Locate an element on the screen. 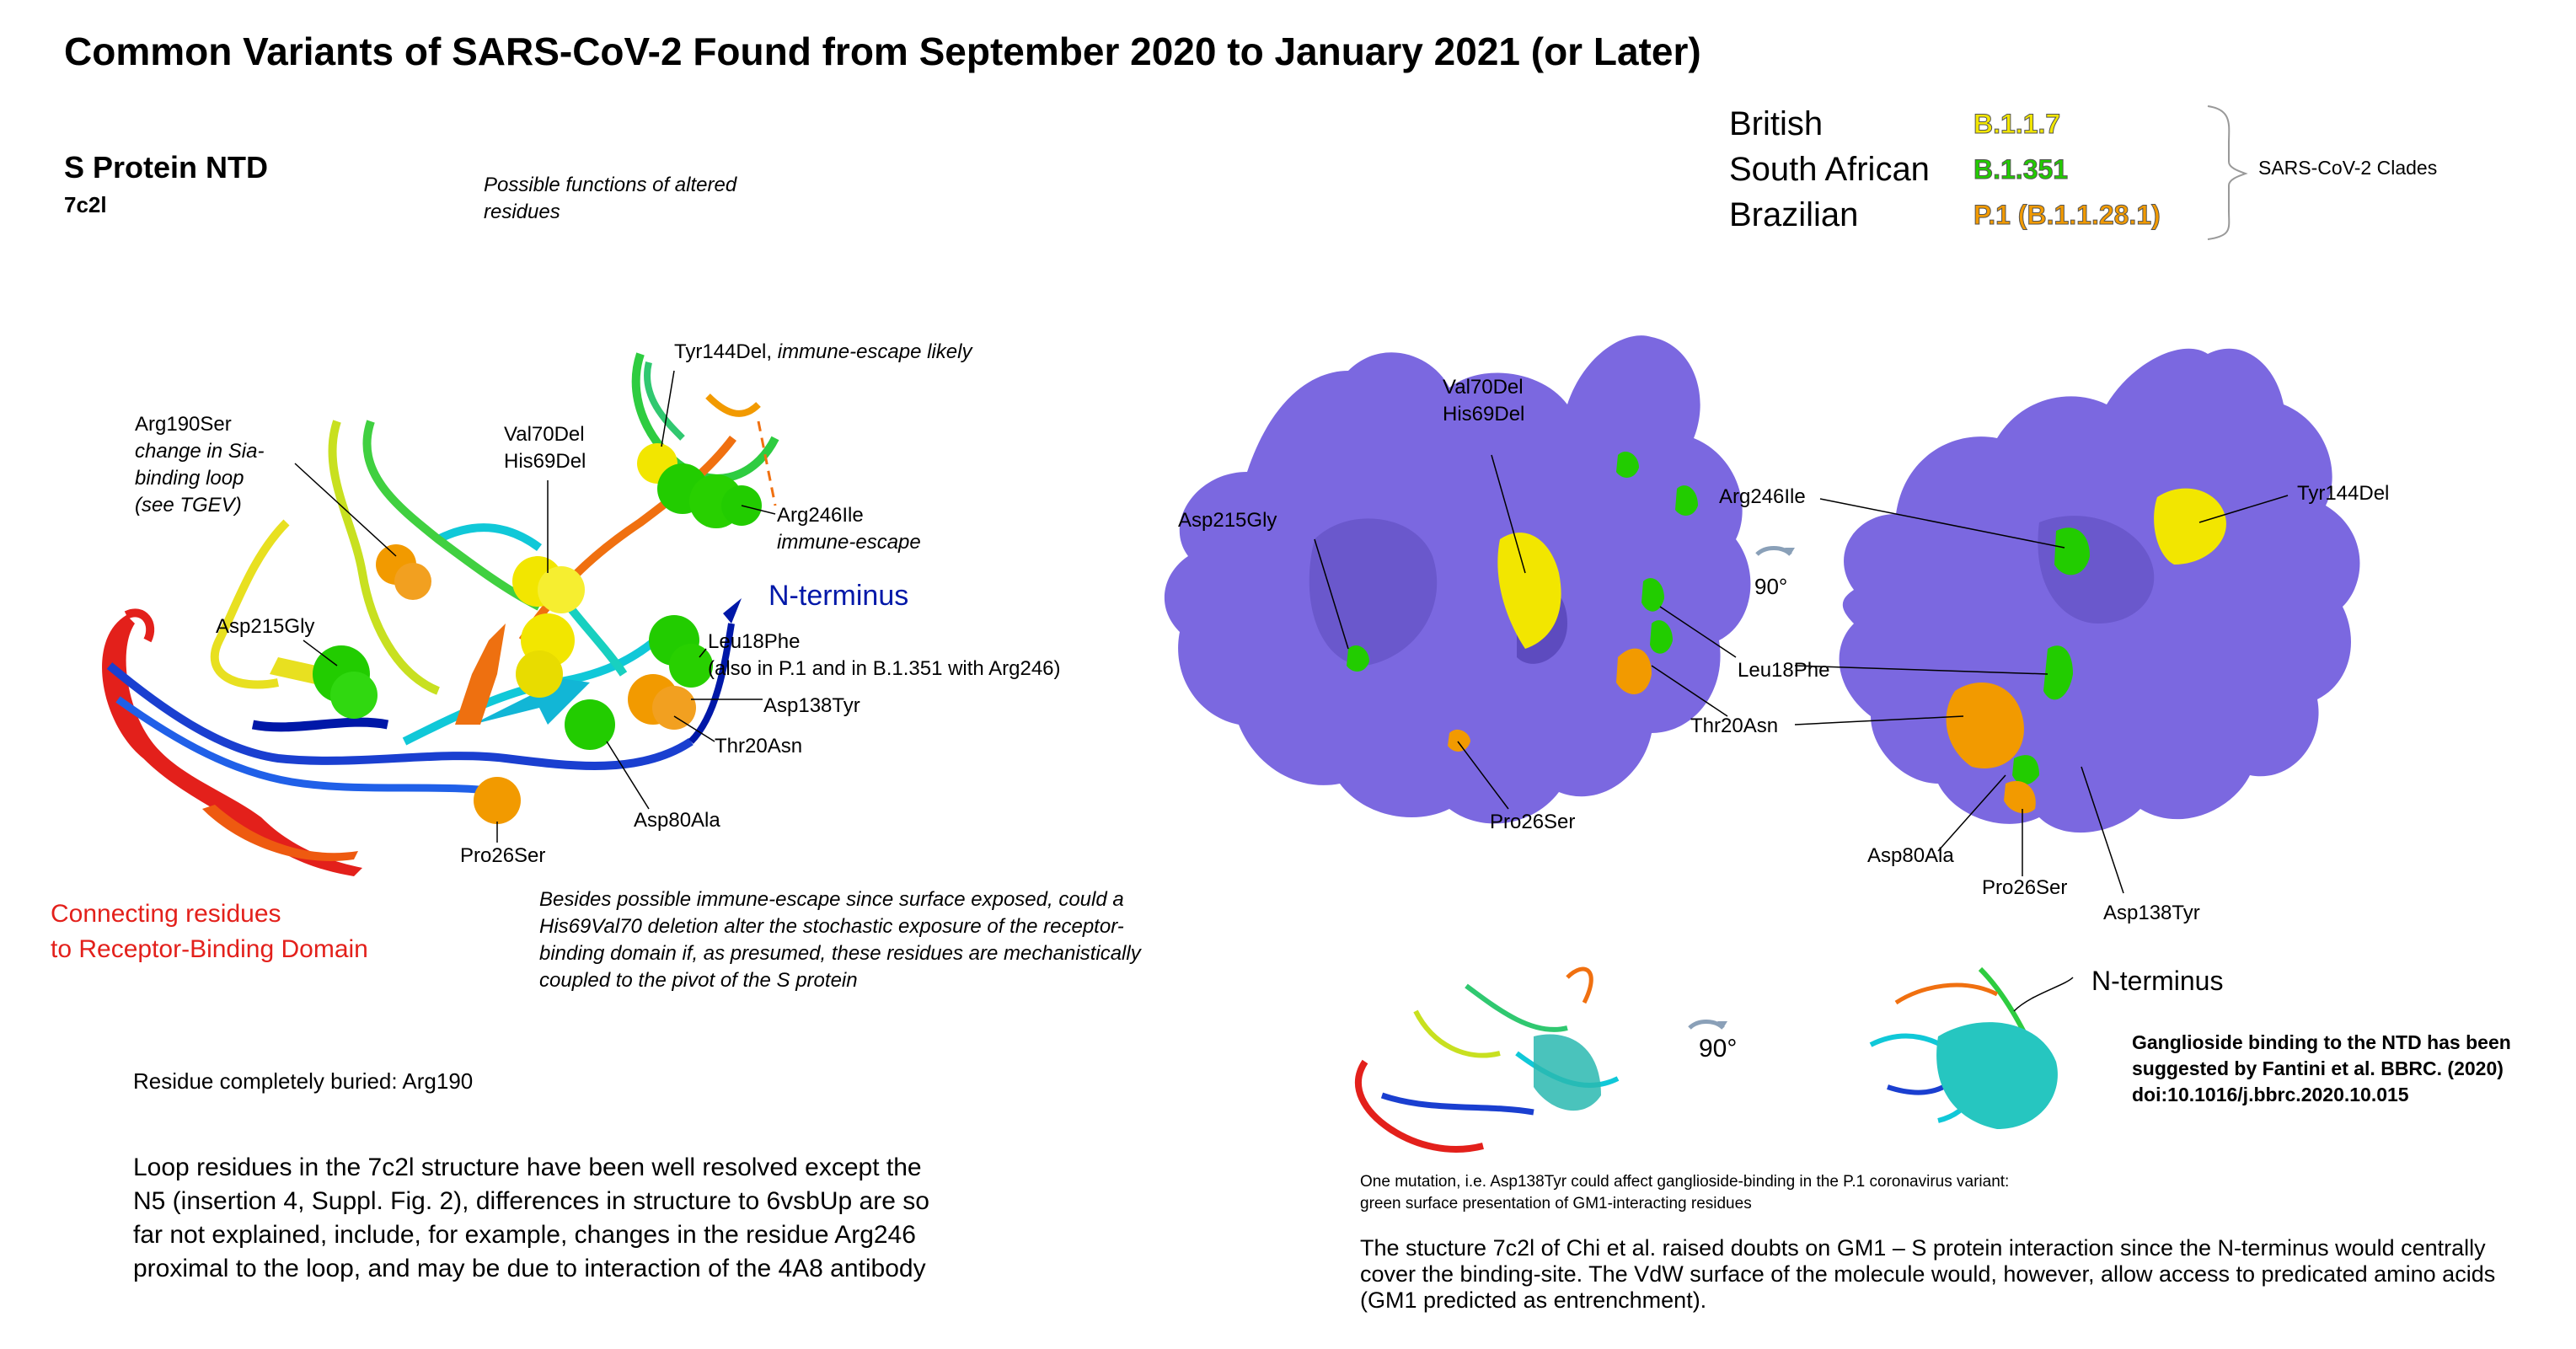 This screenshot has height=1349, width=2576. surf-label-tyr144: Tyr144Del is located at coordinates (2343, 494).